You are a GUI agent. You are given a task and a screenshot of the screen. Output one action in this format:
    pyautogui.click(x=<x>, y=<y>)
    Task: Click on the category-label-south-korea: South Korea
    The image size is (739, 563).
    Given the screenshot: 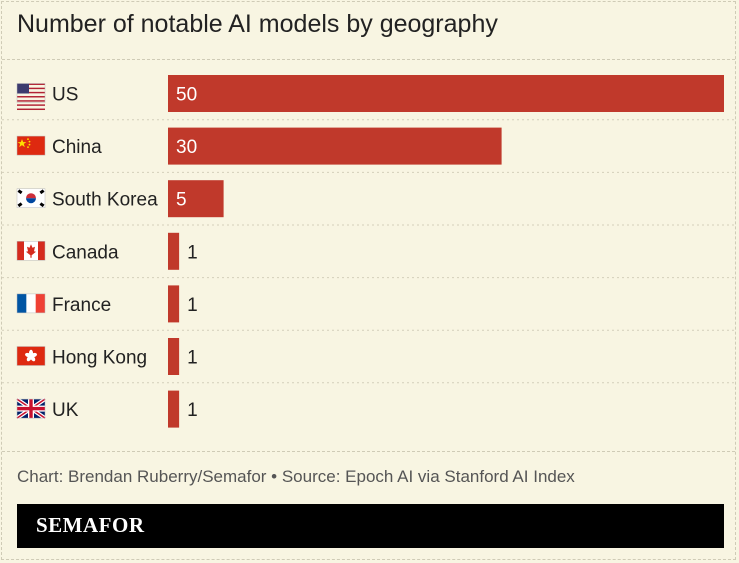 What is the action you would take?
    pyautogui.click(x=105, y=200)
    